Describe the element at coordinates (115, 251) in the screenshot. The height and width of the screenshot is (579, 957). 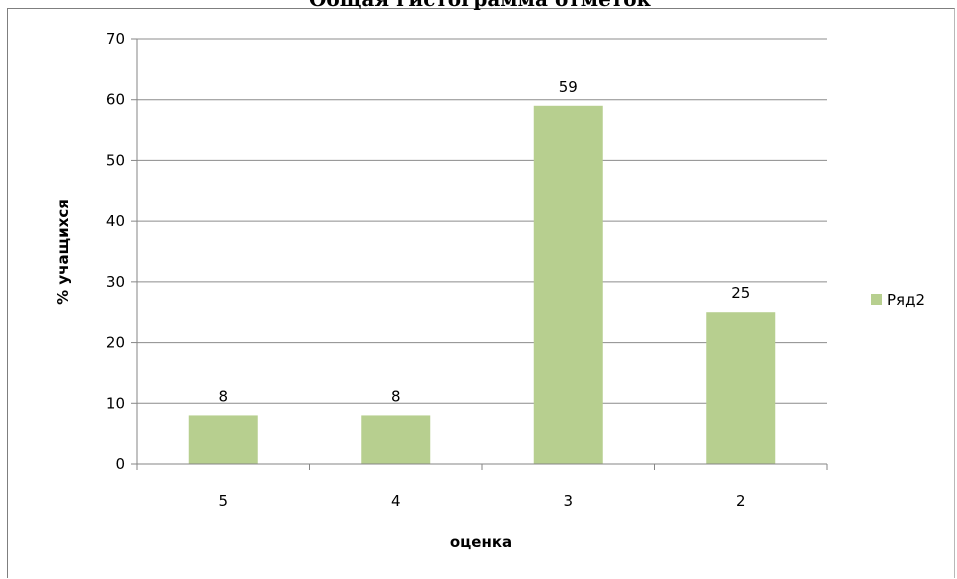
I see `y-tick-labels: 0 10 20 30 40 50 60 70` at that location.